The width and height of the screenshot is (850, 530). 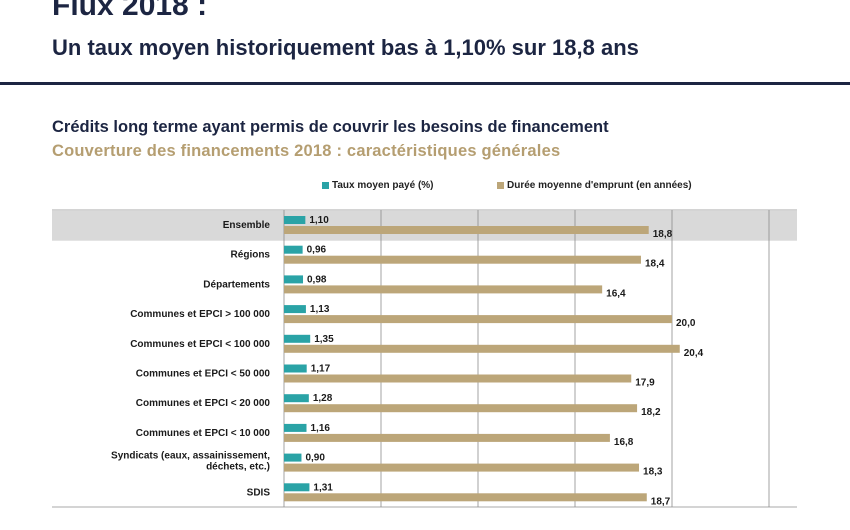 I want to click on rate-value-label: 0,90, so click(x=315, y=458).